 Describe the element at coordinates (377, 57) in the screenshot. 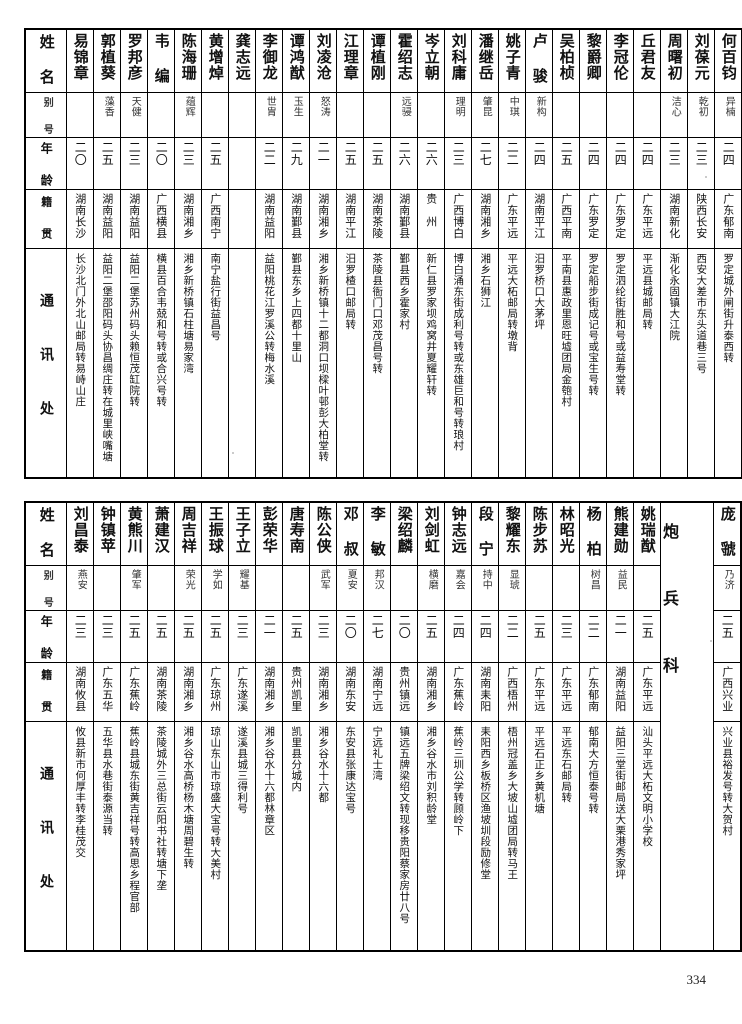

I see `name-text: 谭植刚` at that location.